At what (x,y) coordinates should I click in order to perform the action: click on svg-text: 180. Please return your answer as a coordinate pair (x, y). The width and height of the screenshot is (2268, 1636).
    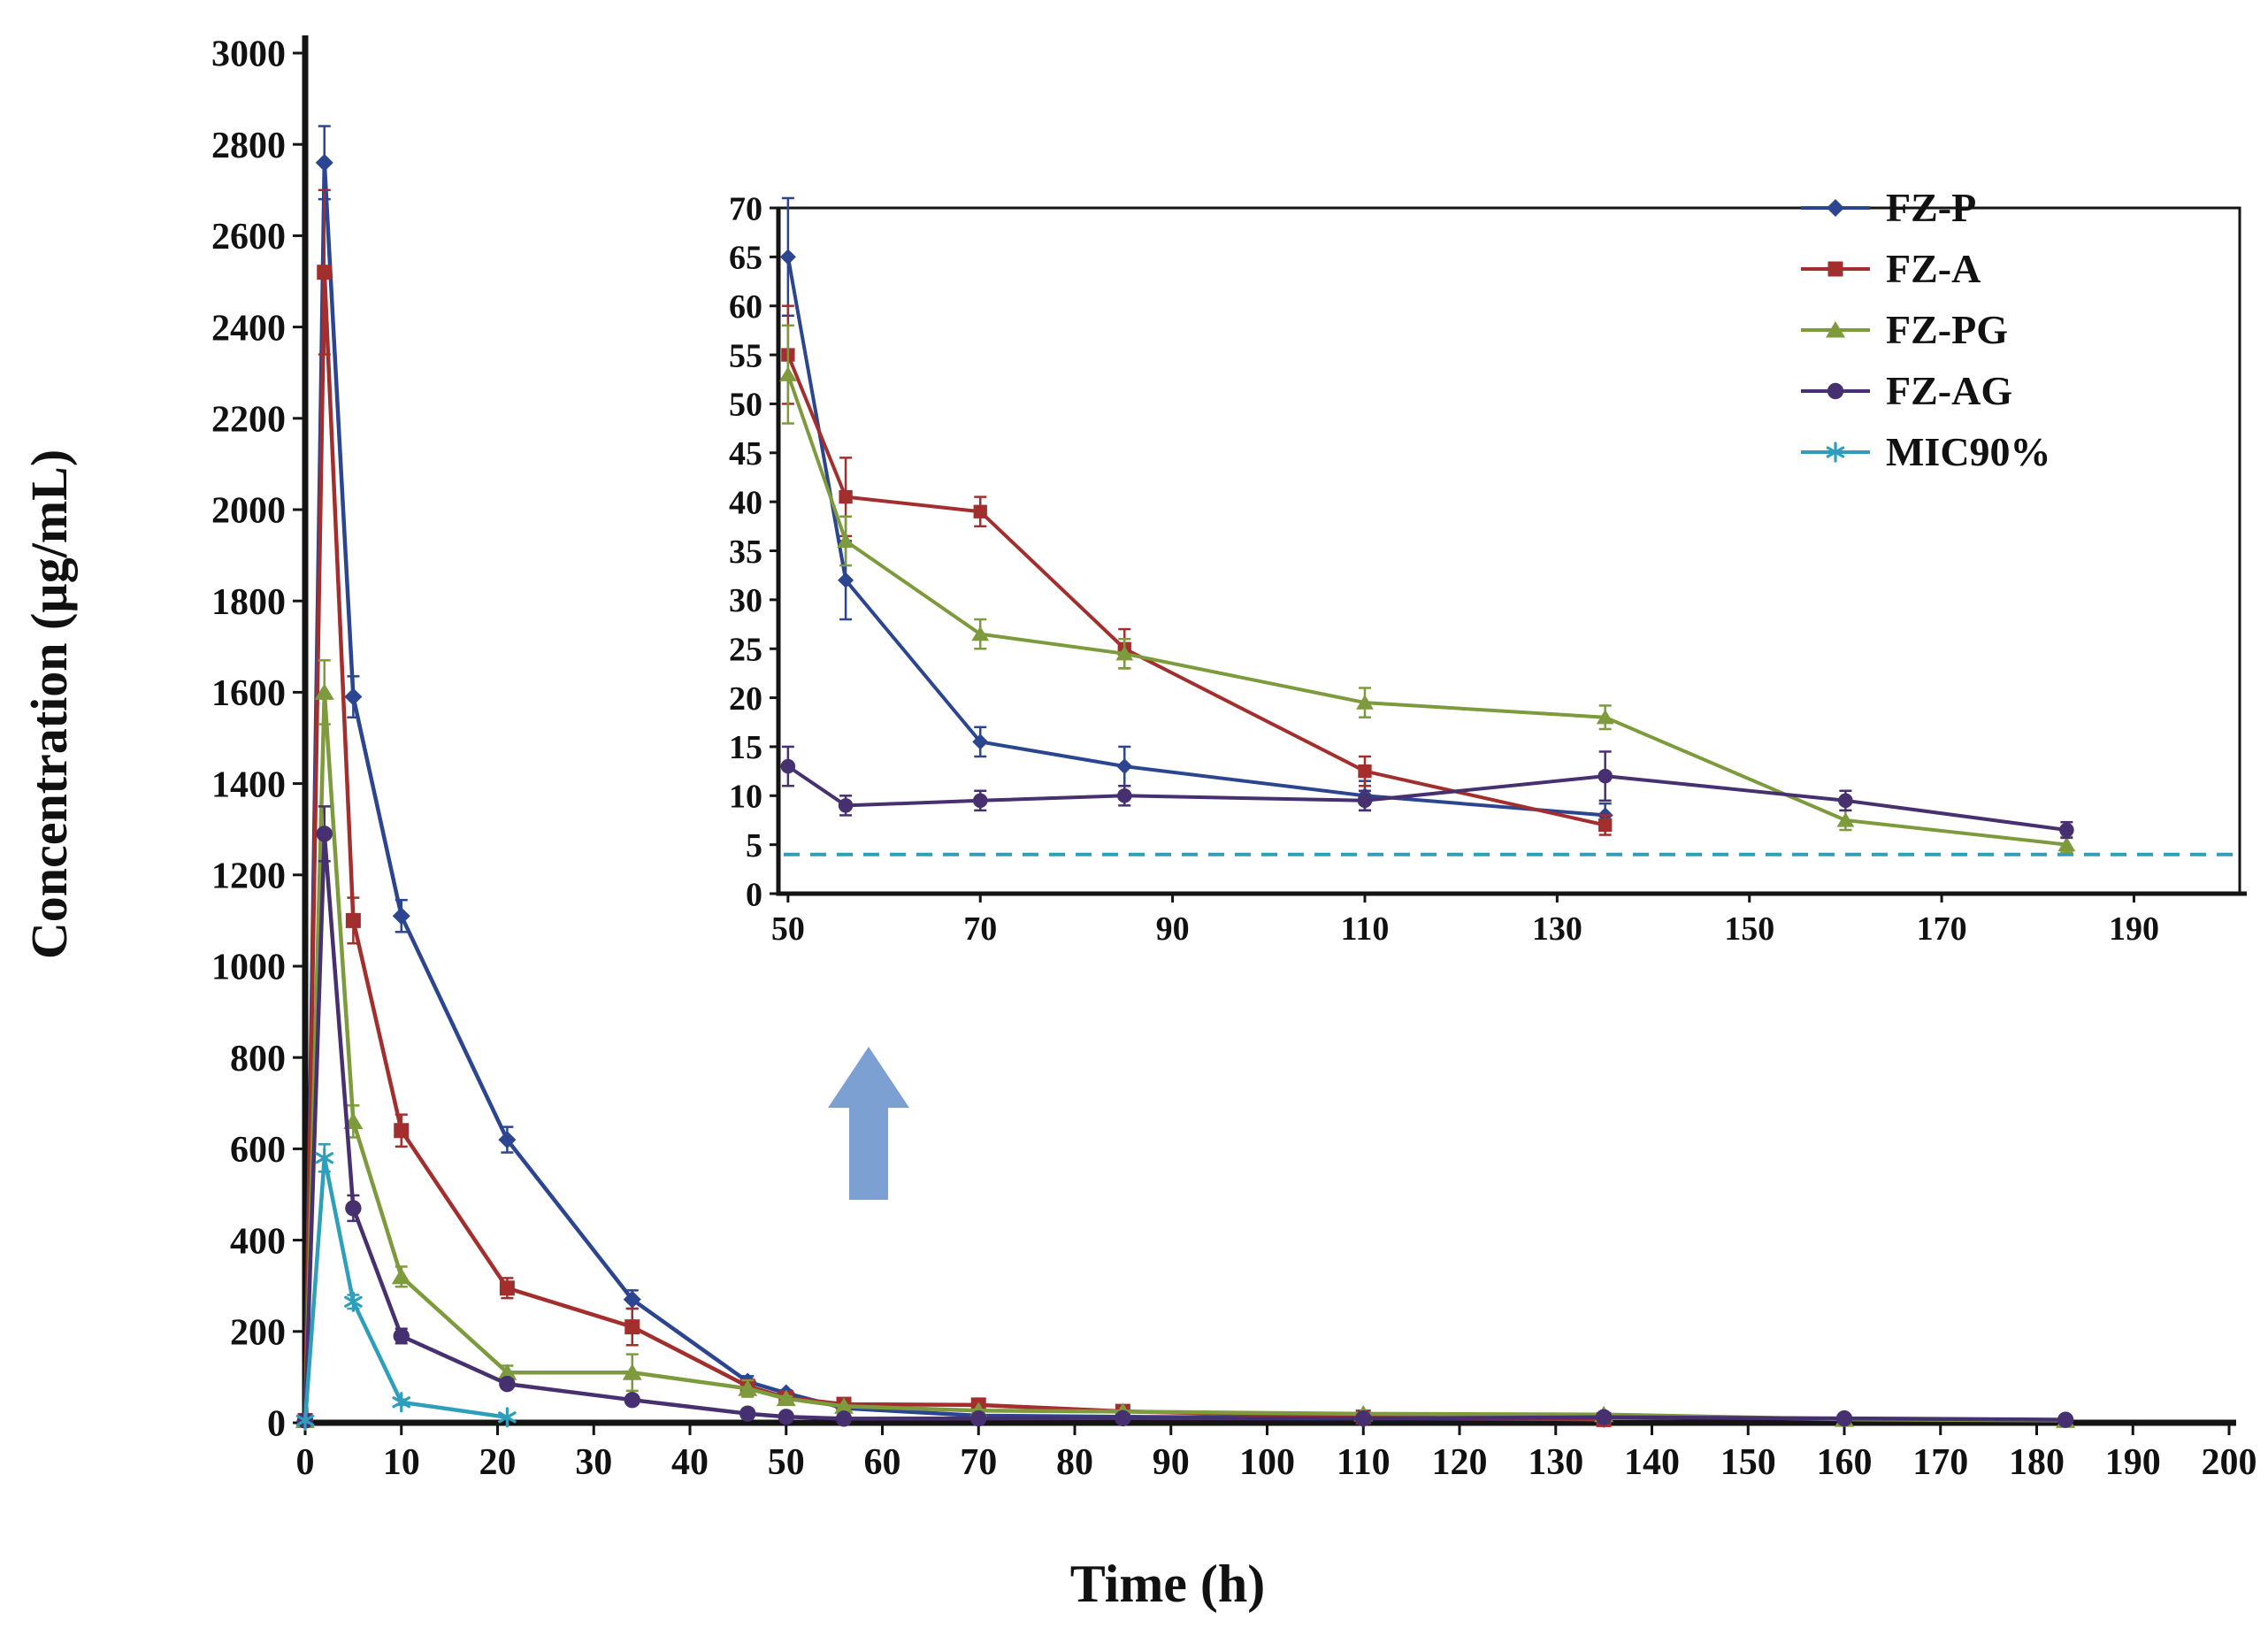
    Looking at the image, I should click on (2037, 1462).